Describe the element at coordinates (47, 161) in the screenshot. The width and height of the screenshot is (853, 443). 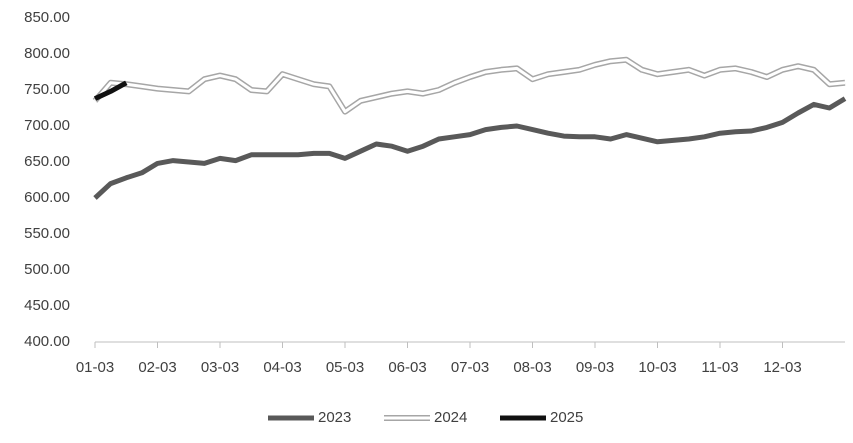
I see `y-tick-label: 650.00` at that location.